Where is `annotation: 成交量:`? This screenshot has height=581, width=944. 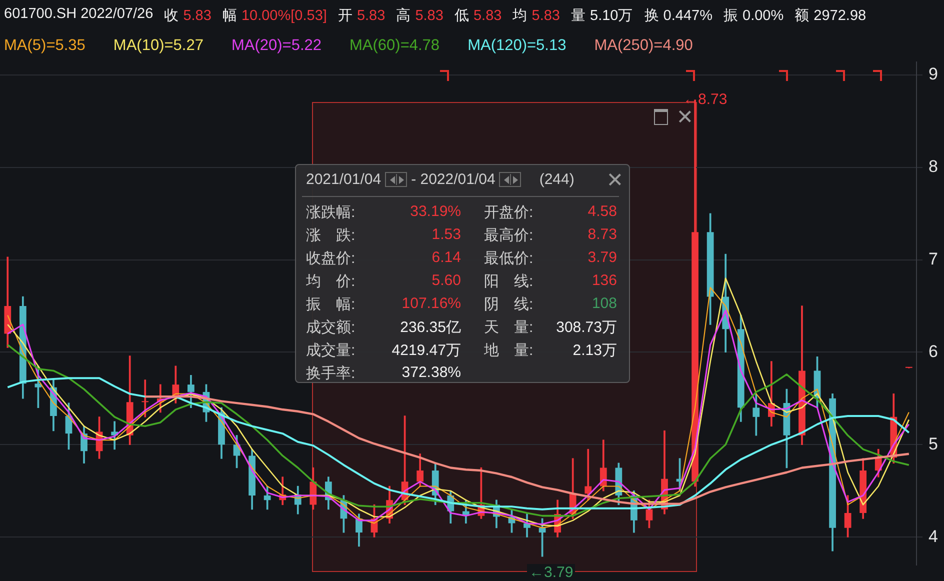
annotation: 成交量: is located at coordinates (331, 350).